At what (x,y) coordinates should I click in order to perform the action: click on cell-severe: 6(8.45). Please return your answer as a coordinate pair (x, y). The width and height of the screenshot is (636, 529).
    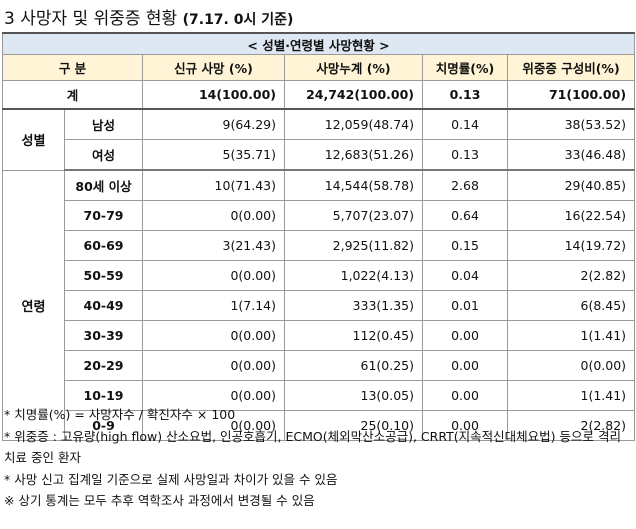
    Looking at the image, I should click on (571, 305).